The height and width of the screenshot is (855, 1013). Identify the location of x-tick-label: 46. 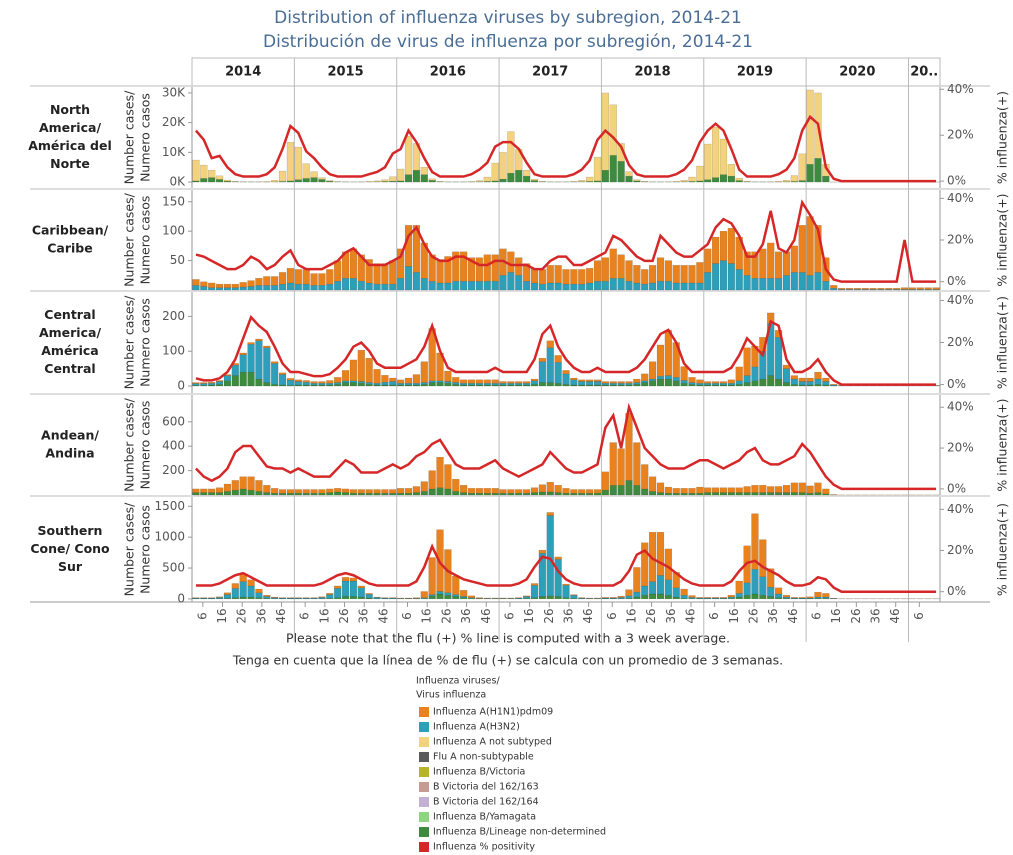
(895, 615).